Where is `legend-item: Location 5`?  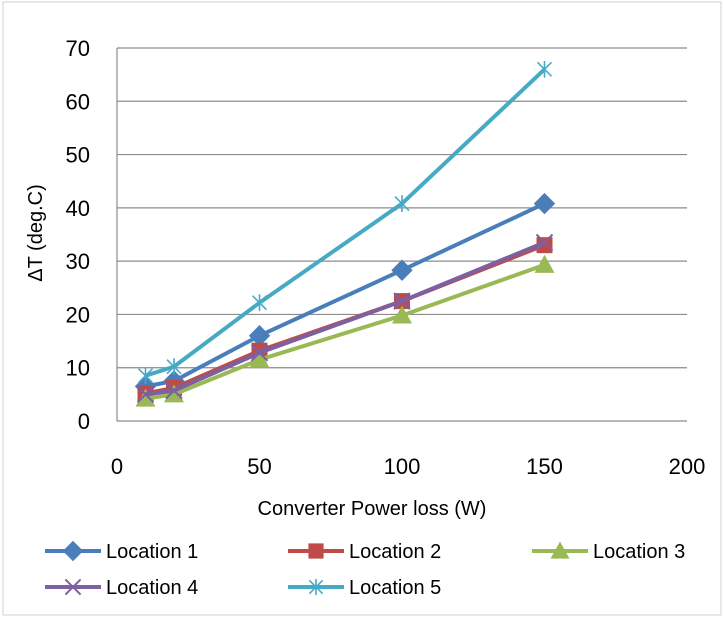
legend-item: Location 5 is located at coordinates (364, 588).